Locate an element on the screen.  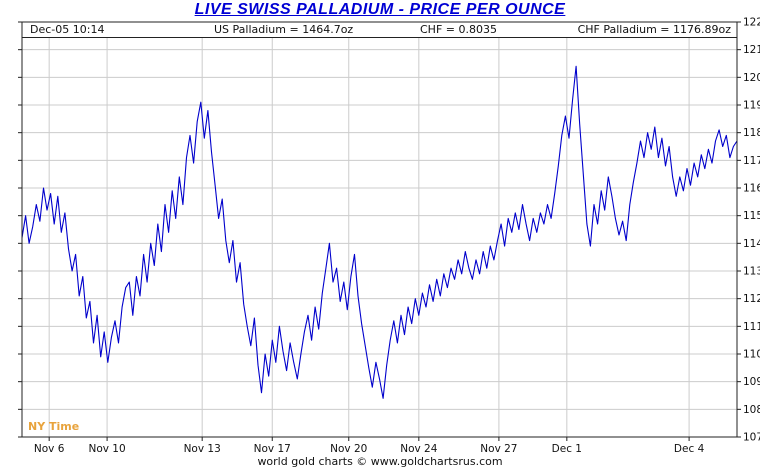
x-tick-label: Dec 1 is located at coordinates (567, 449).